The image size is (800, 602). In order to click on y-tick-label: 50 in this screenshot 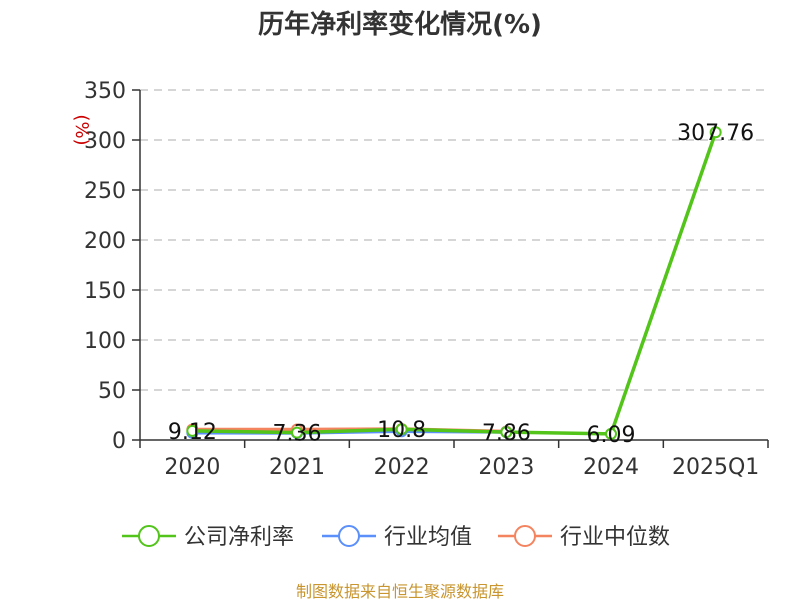, I will do `click(112, 391)`.